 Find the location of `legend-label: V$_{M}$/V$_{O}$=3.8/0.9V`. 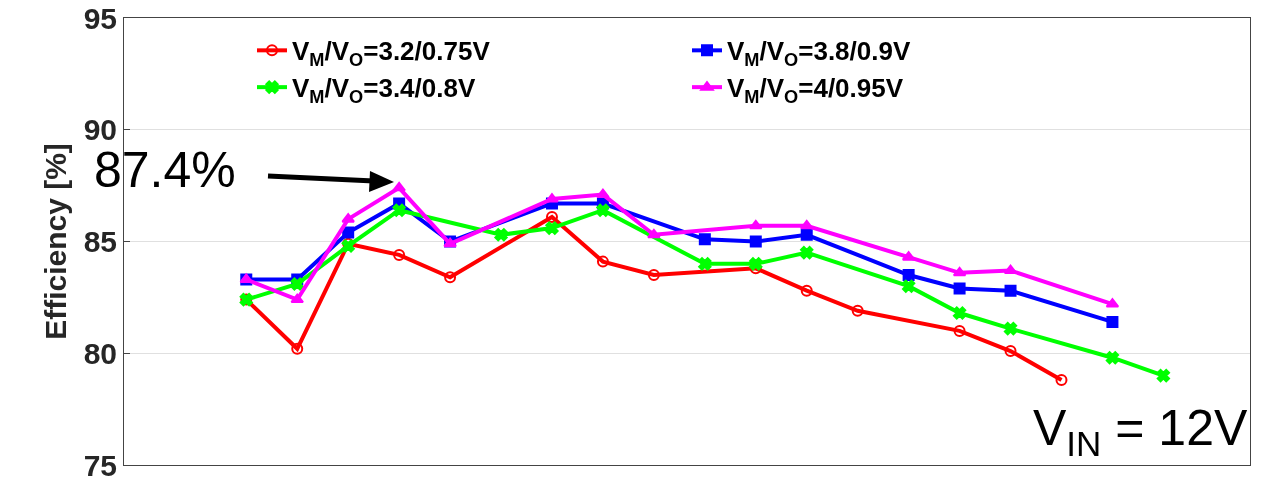

legend-label: V$_{M}$/V$_{O}$=3.8/0.9V is located at coordinates (819, 53).